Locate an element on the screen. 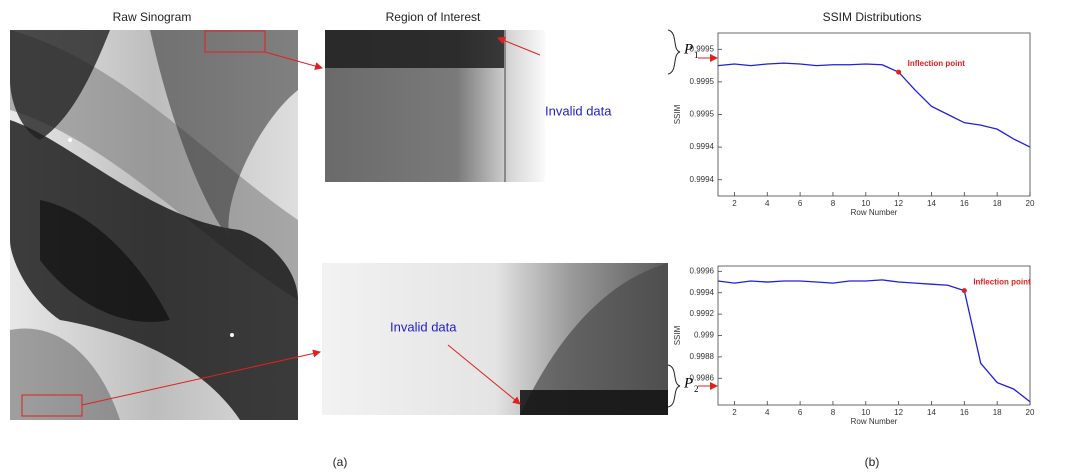  y-tick-label: 0.9988 is located at coordinates (702, 356).